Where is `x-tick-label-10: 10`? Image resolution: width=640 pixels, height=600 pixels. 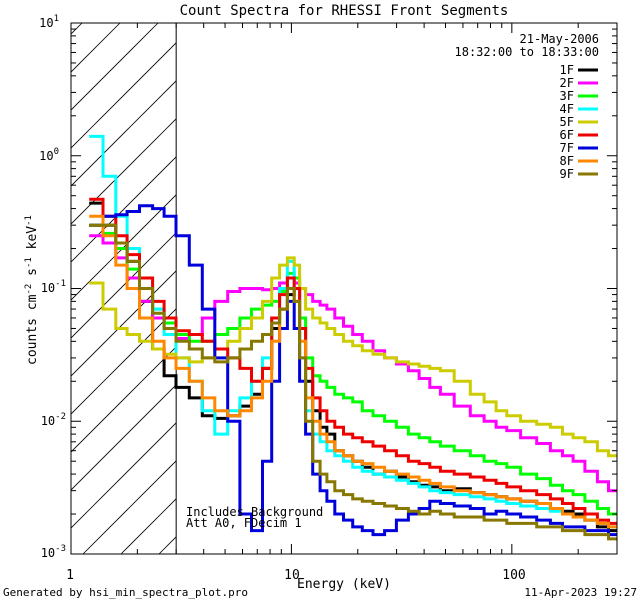
x-tick-label-10: 10 is located at coordinates (292, 575).